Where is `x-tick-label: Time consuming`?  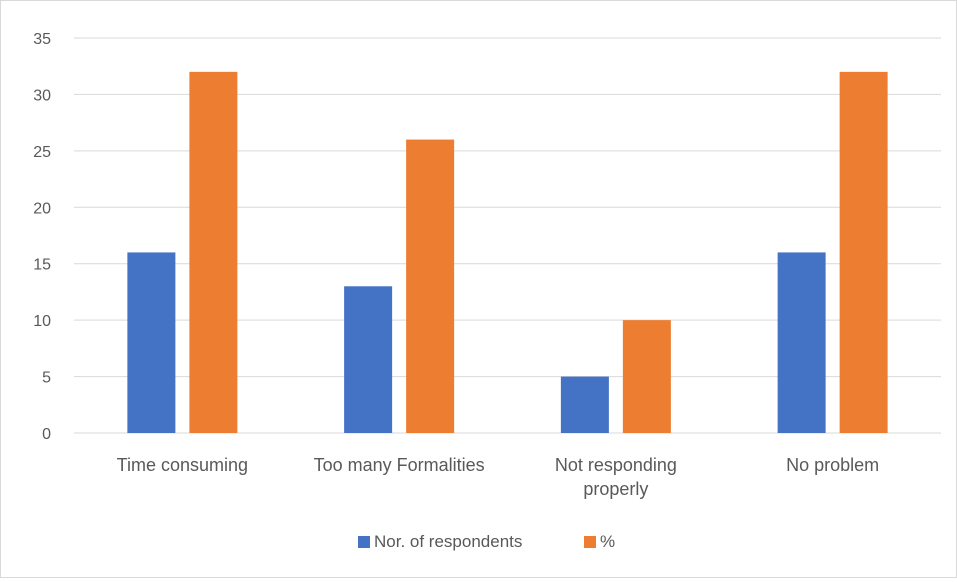
x-tick-label: Time consuming is located at coordinates (182, 465).